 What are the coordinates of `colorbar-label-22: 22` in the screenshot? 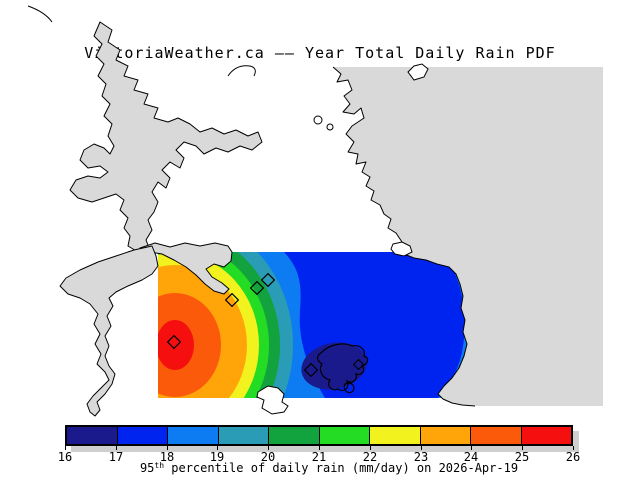 It's located at (370, 457).